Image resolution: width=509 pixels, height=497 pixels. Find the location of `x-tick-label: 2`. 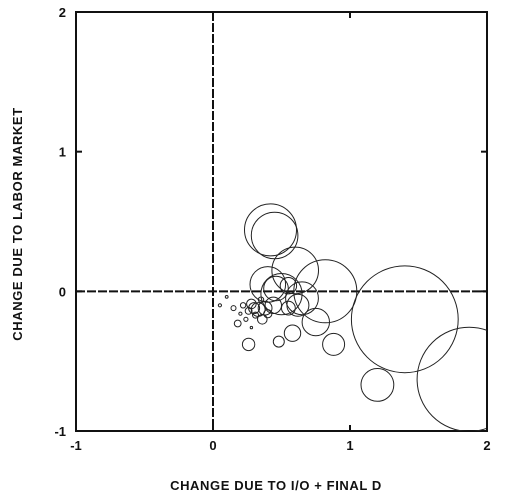

x-tick-label: 2 is located at coordinates (486, 445).